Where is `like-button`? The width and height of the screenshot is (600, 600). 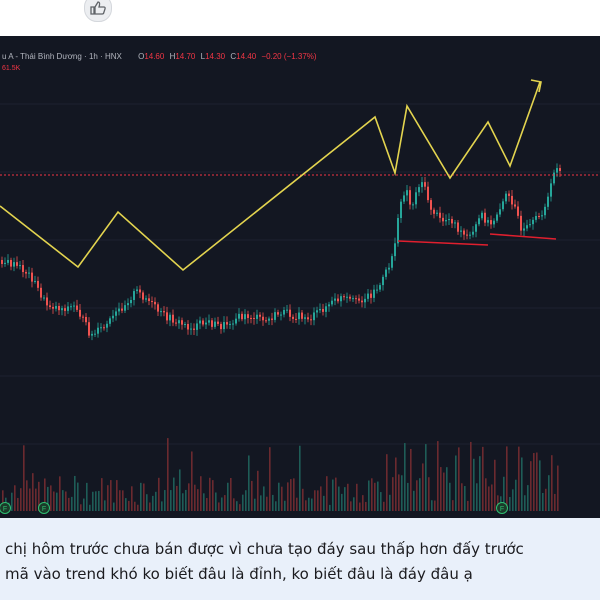
like-button is located at coordinates (98, 11).